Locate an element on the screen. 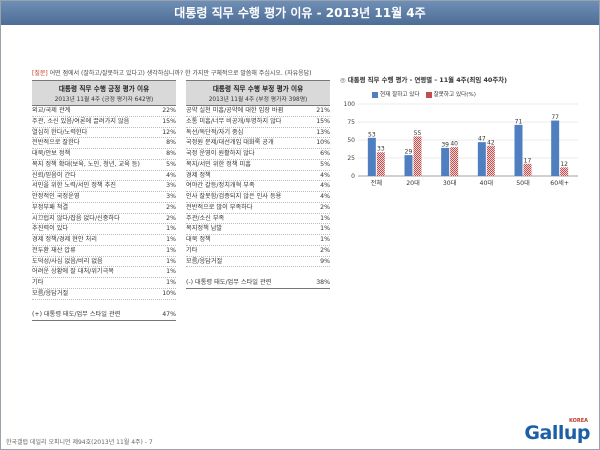  negative-table-subtitle: 2013년 11월 4주 (부정 평가자 398명) is located at coordinates (258, 100).